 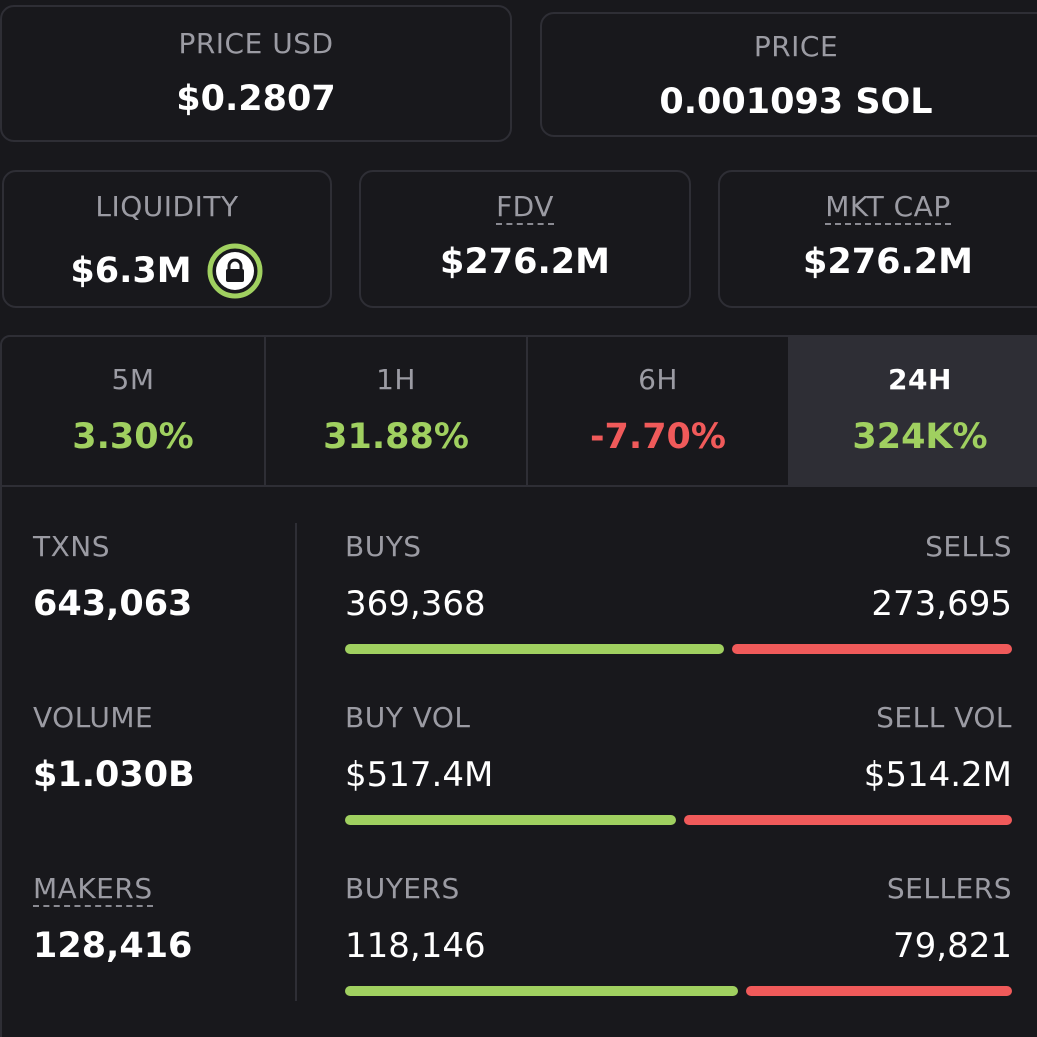 I want to click on left-label: BUYS, so click(x=383, y=546).